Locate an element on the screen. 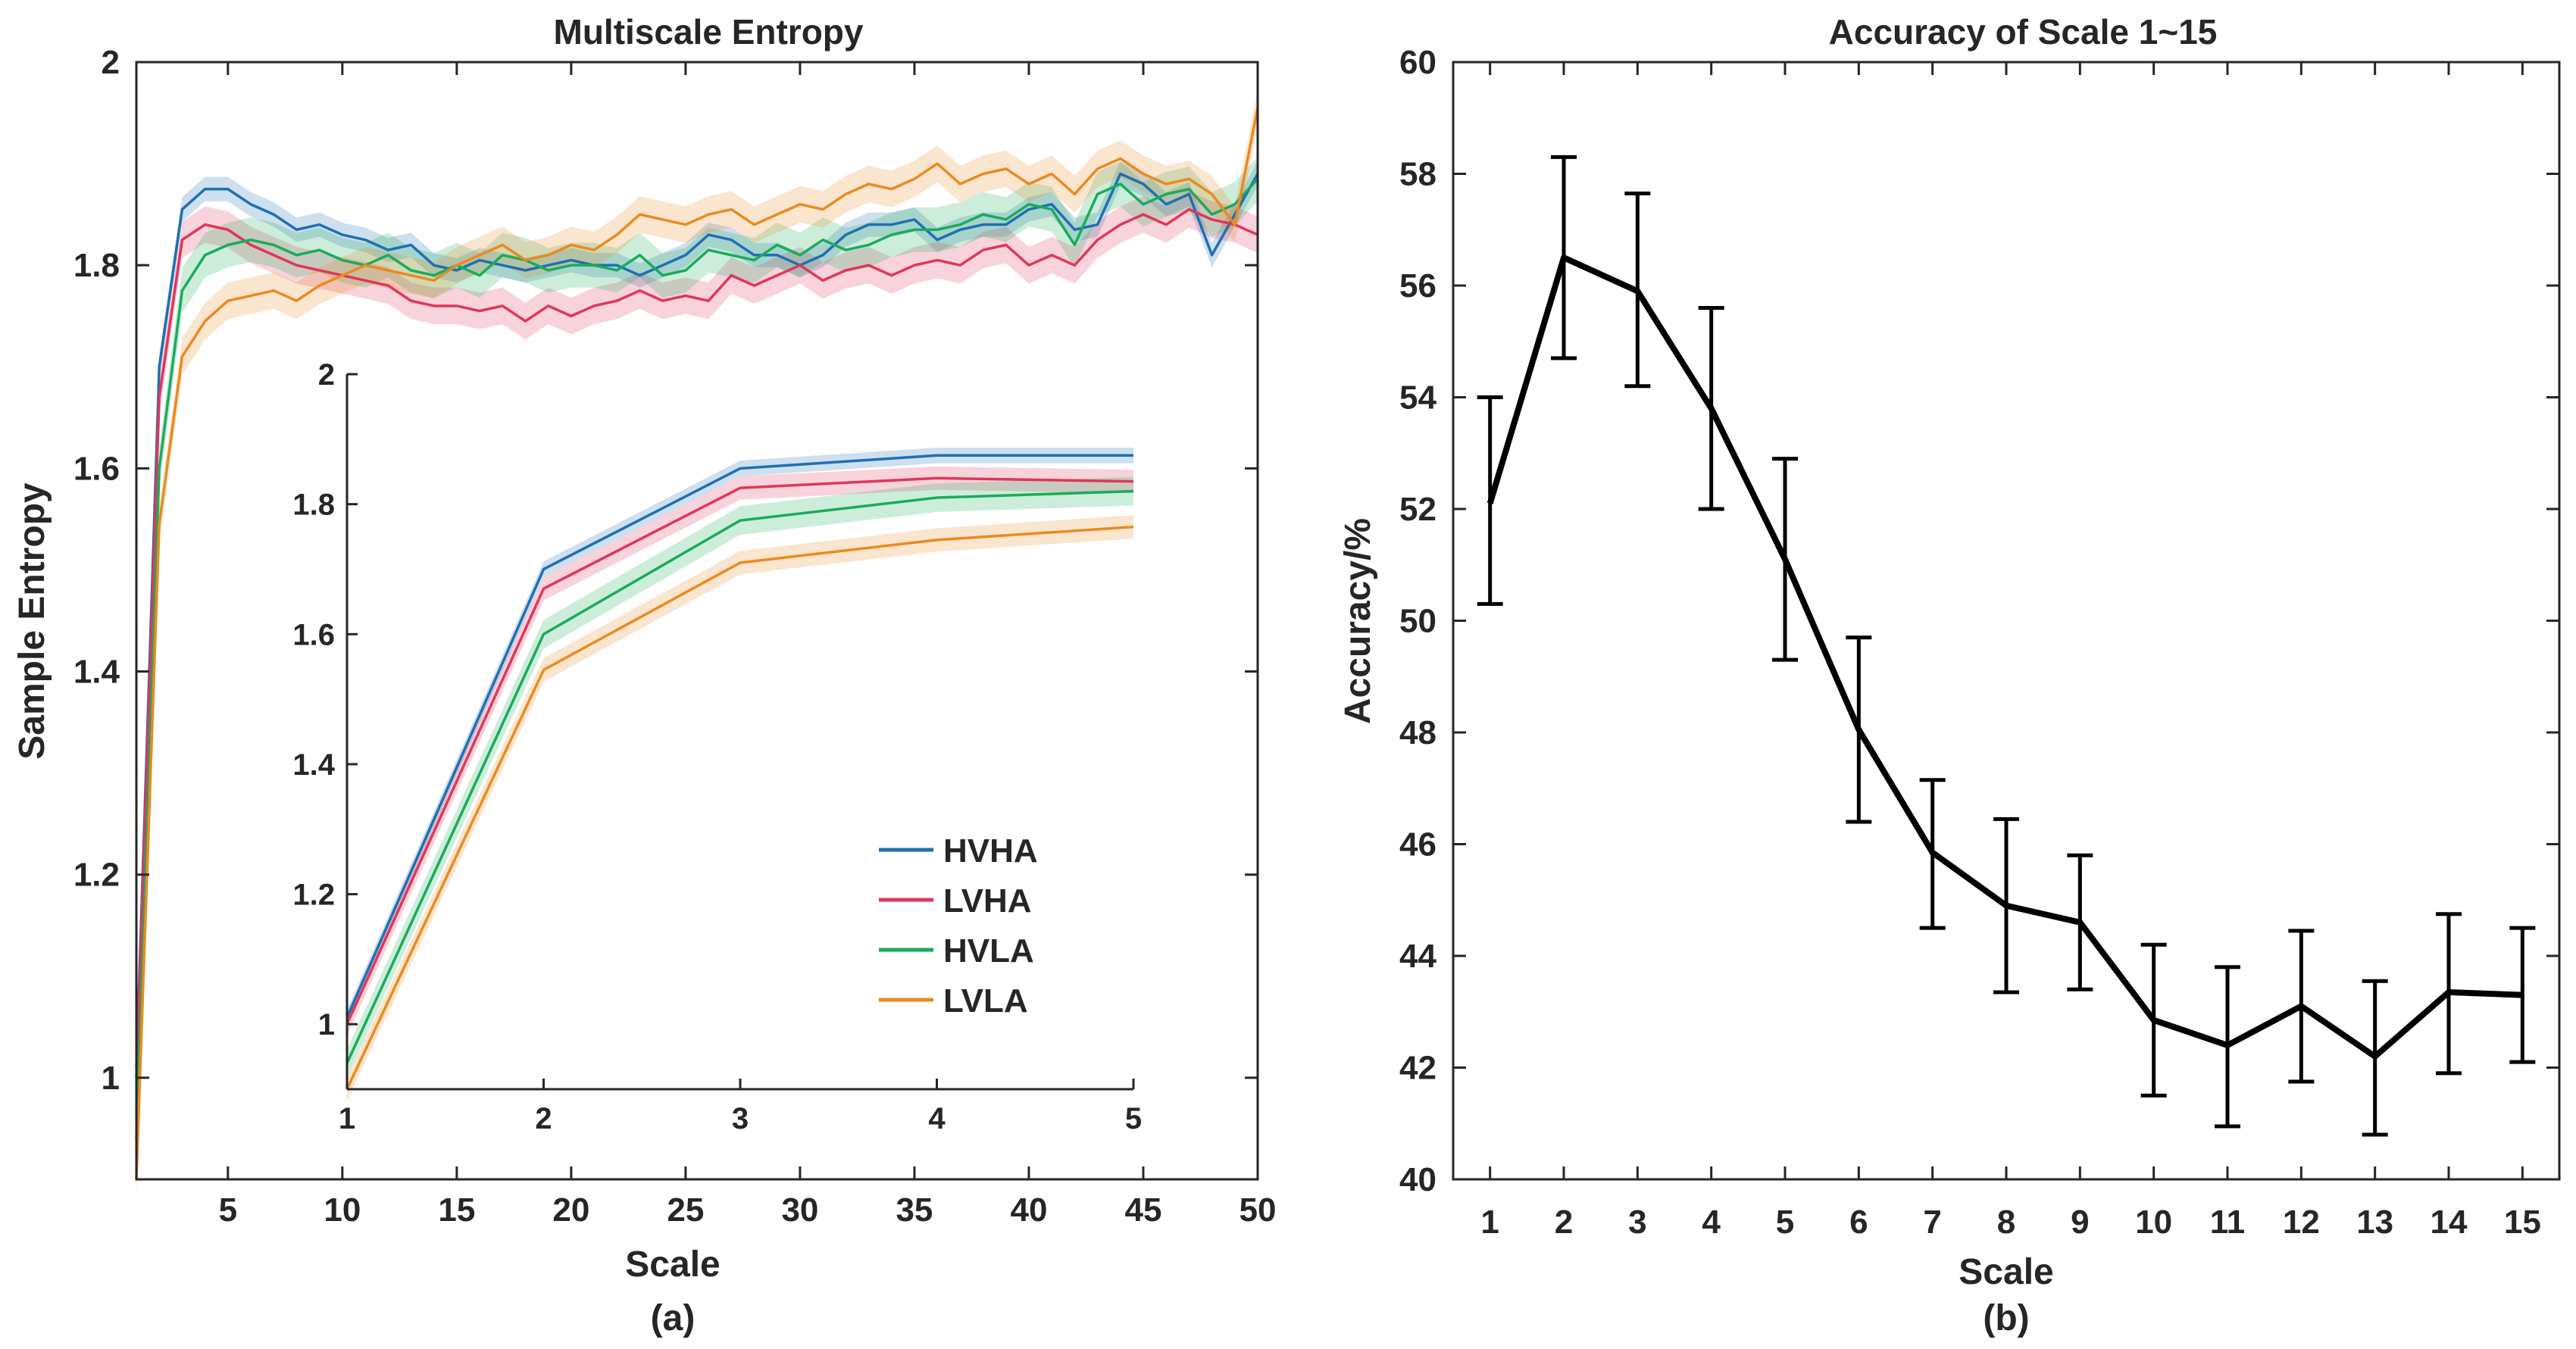 The height and width of the screenshot is (1349, 2576). y-tick-label-b: 56 is located at coordinates (1417, 285).